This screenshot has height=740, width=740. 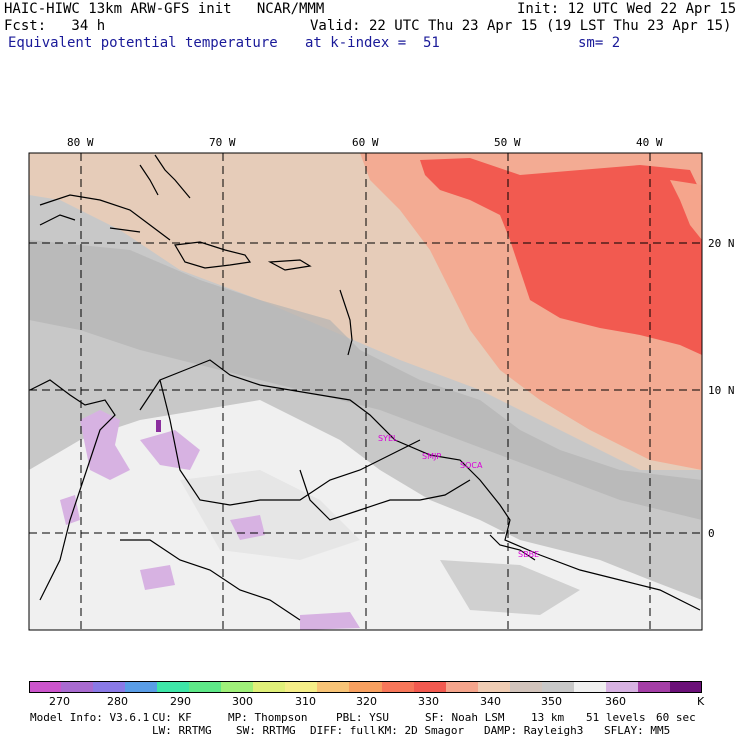 I want to click on colorbar-label-350: 350, so click(x=551, y=701).